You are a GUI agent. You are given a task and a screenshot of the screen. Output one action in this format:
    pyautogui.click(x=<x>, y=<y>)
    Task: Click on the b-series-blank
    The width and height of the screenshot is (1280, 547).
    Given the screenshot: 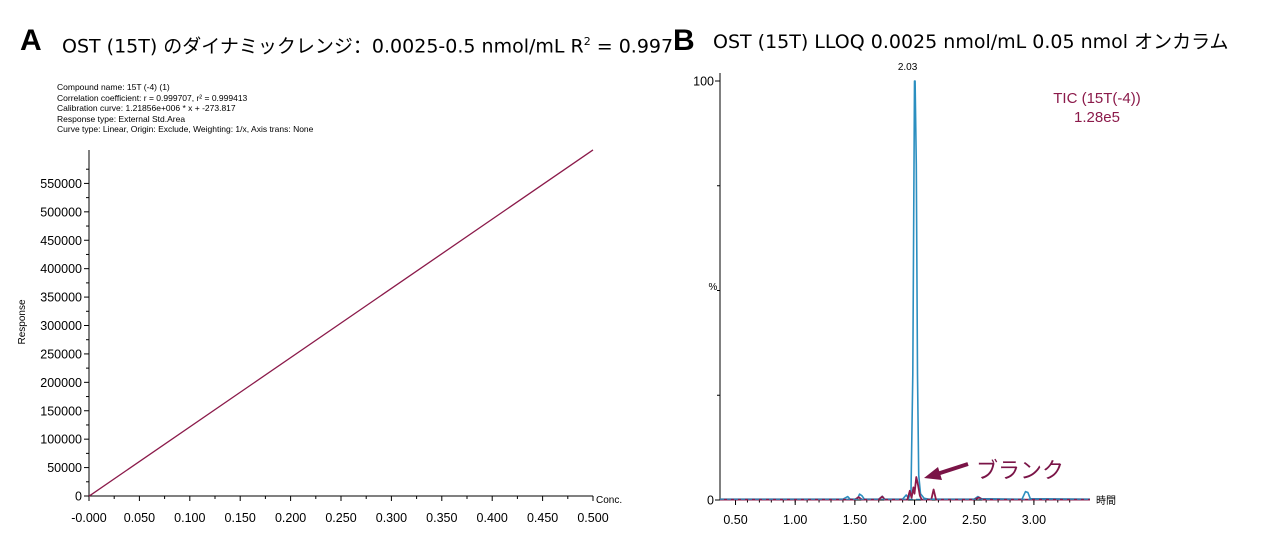 What is the action you would take?
    pyautogui.click(x=905, y=488)
    